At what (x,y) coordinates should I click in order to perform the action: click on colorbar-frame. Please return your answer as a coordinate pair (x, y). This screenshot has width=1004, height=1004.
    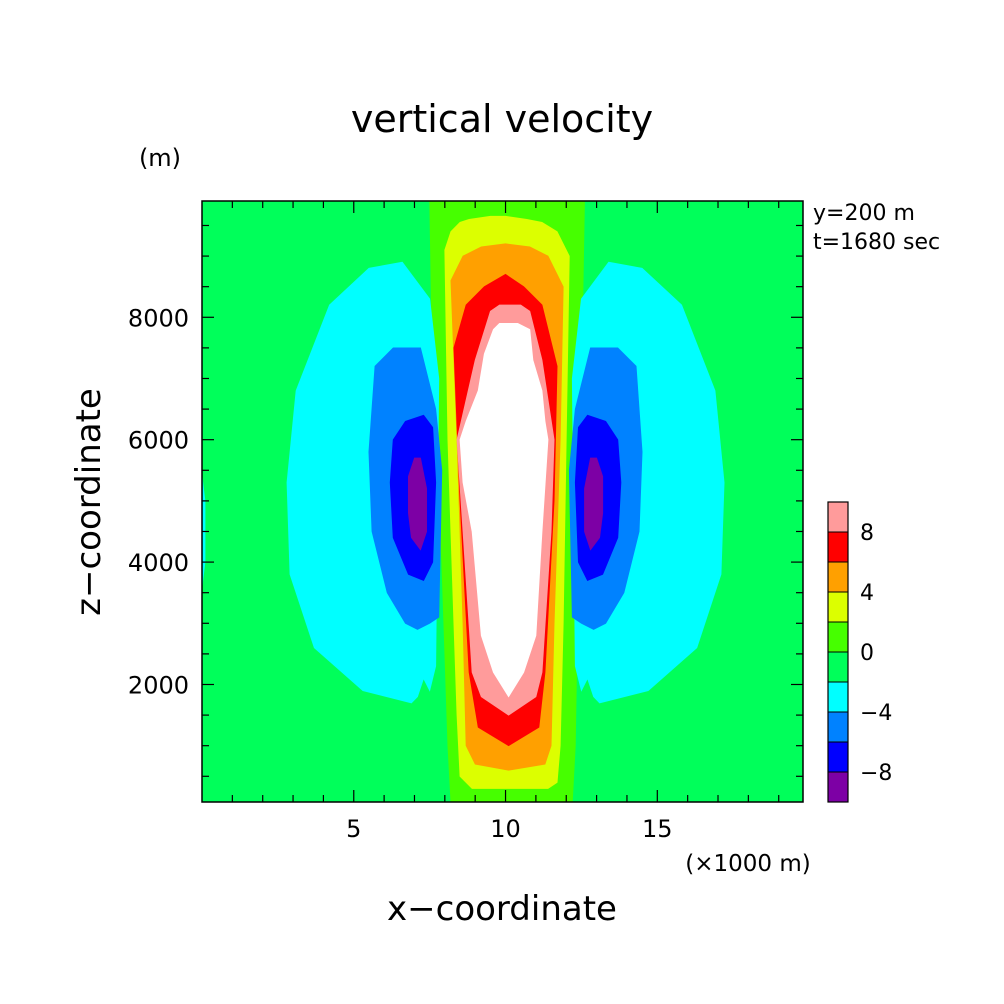
    Looking at the image, I should click on (838, 652).